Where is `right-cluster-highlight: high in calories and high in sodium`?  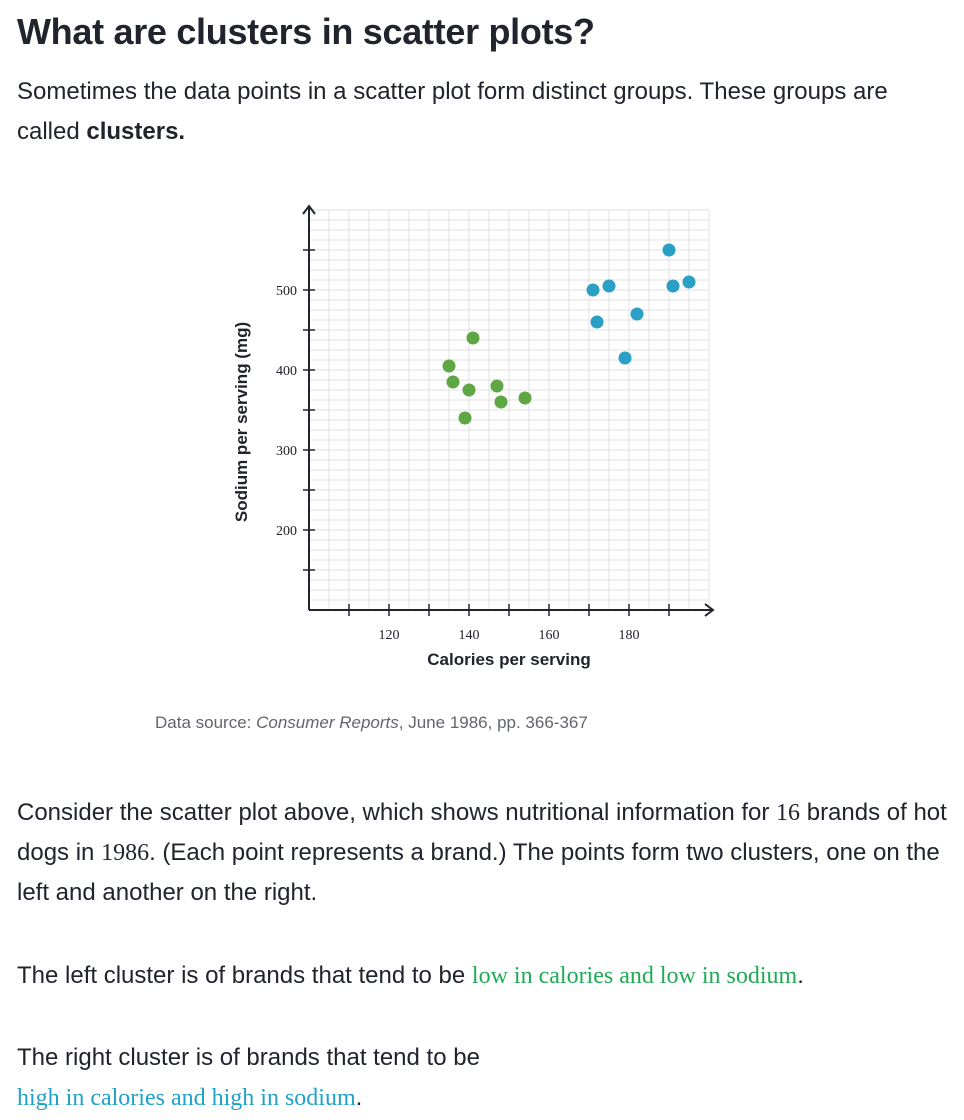 right-cluster-highlight: high in calories and high in sodium is located at coordinates (186, 1098).